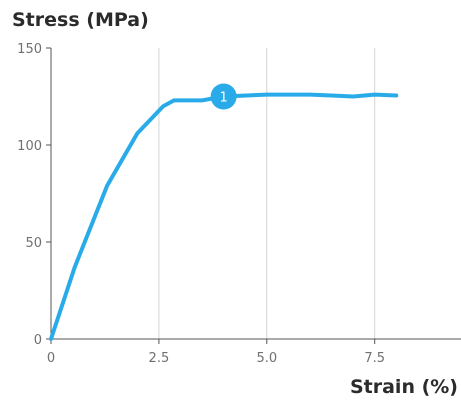  I want to click on y-axis-title: Stress (MPa), so click(80, 20).